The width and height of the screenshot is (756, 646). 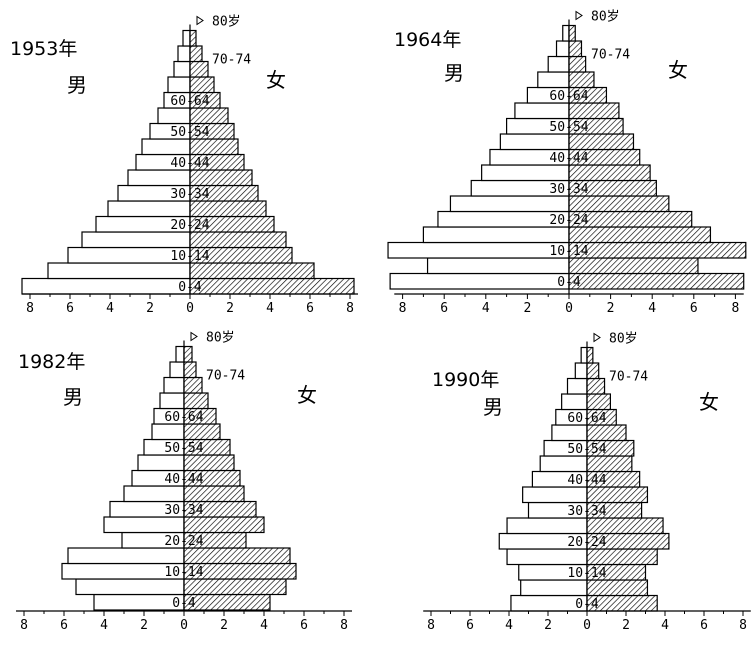 I want to click on panel-title: 1990年, so click(x=465, y=380).